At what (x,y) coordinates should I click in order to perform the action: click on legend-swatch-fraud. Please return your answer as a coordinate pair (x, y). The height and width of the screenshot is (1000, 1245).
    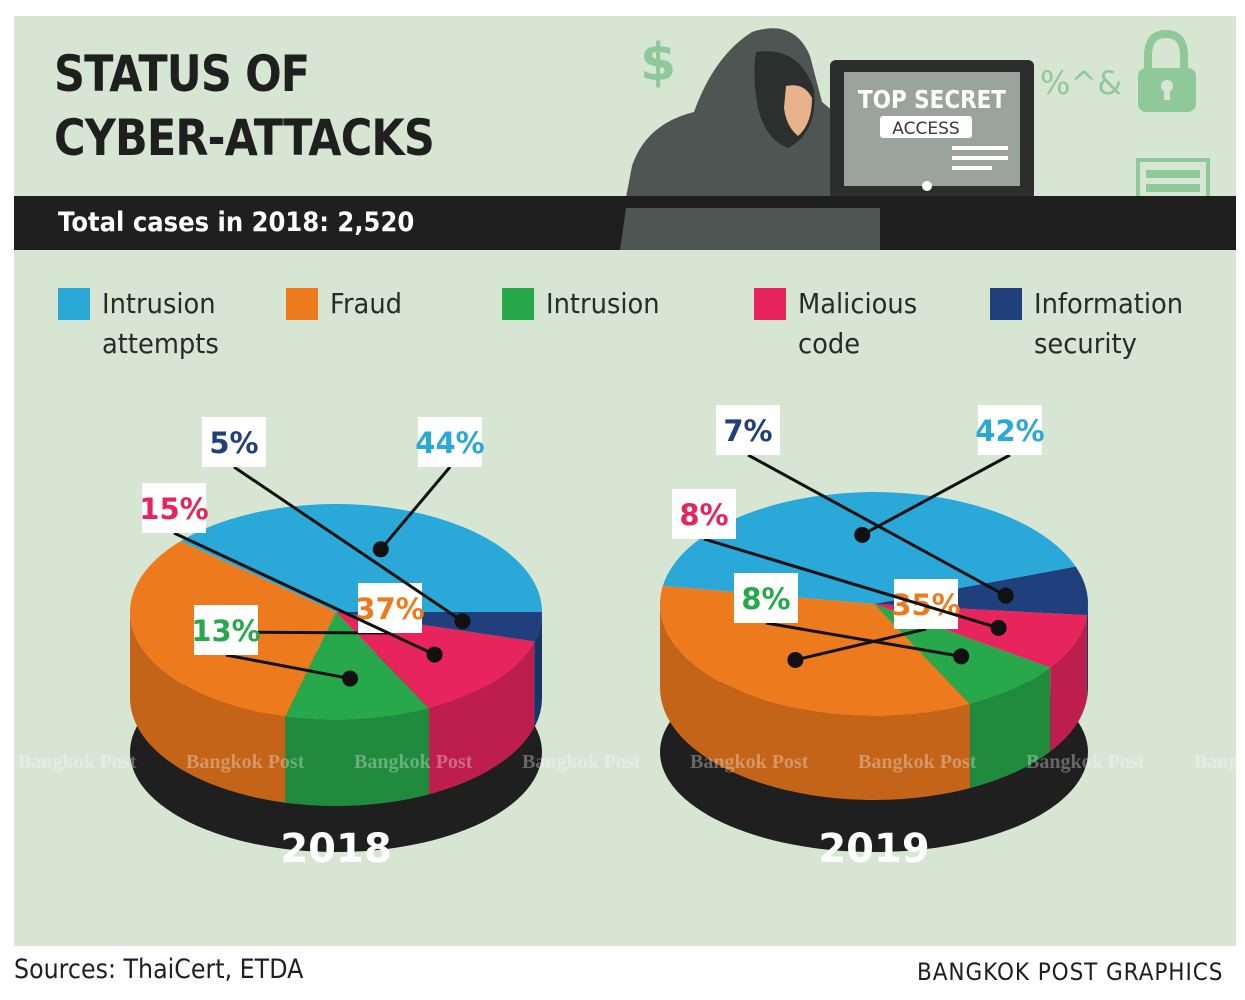
    Looking at the image, I should click on (302, 304).